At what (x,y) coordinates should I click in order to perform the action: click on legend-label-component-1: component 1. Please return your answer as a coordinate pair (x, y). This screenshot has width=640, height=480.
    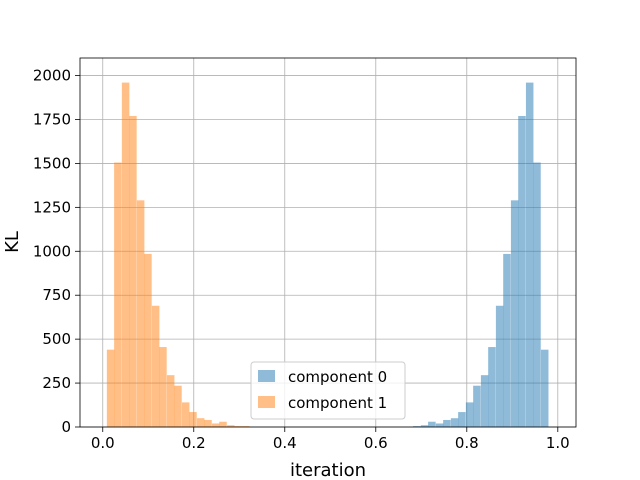
    Looking at the image, I should click on (337, 403).